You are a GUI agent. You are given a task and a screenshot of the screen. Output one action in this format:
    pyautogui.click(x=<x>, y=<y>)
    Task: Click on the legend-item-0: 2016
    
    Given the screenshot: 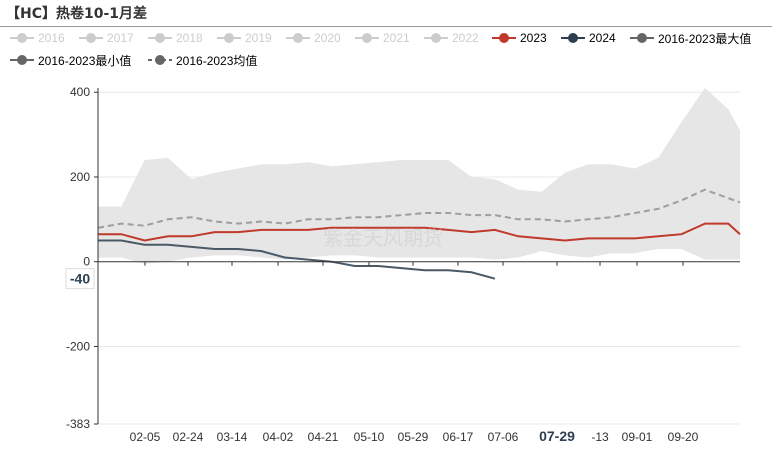 What is the action you would take?
    pyautogui.click(x=37, y=38)
    